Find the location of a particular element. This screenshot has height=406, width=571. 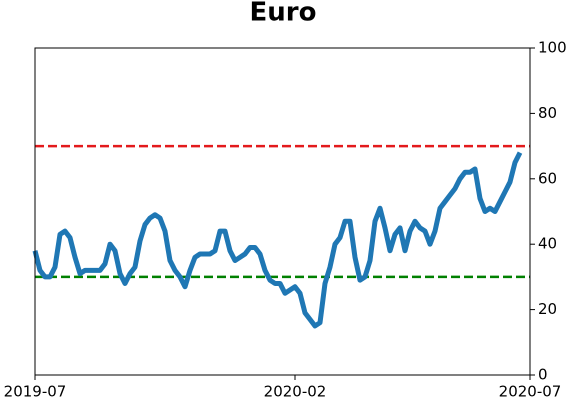

x-tick-label: 2020-02 is located at coordinates (295, 392).